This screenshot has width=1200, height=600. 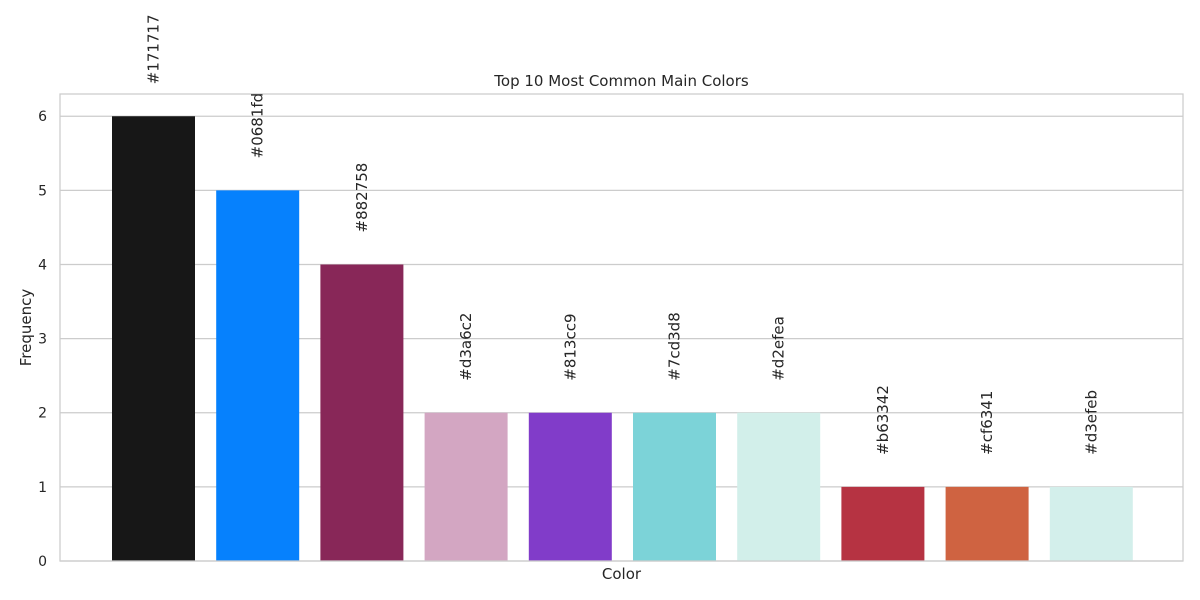 What do you see at coordinates (621, 81) in the screenshot?
I see `chart-title: Top 10 Most Common Main Colors` at bounding box center [621, 81].